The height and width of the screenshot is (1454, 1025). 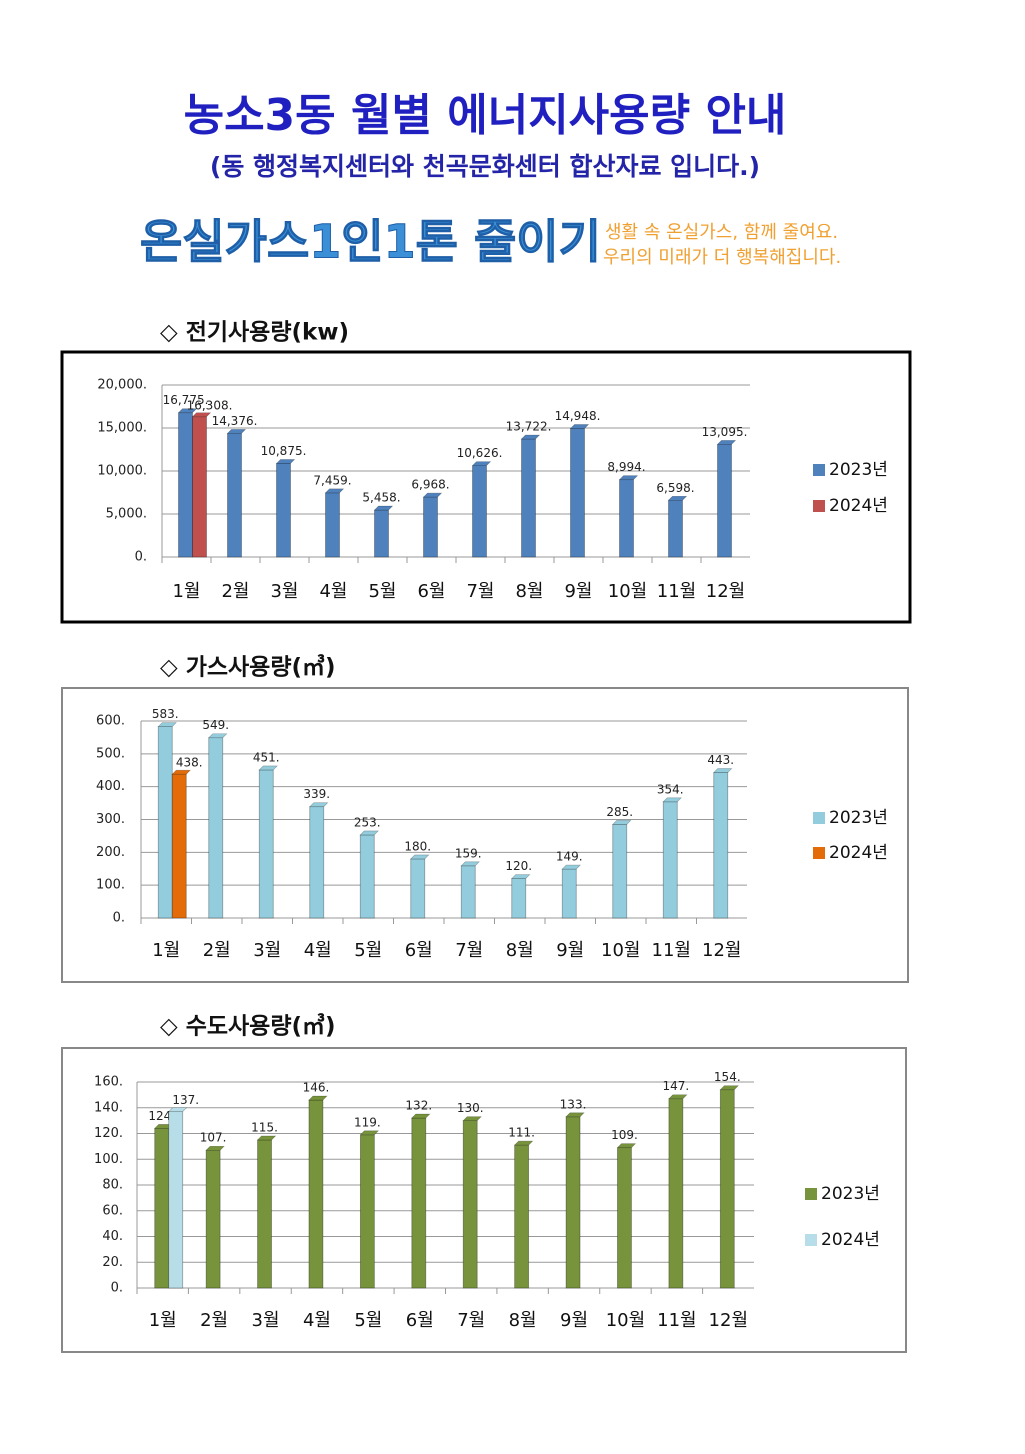 I want to click on value-label: 16,775., so click(x=186, y=400).